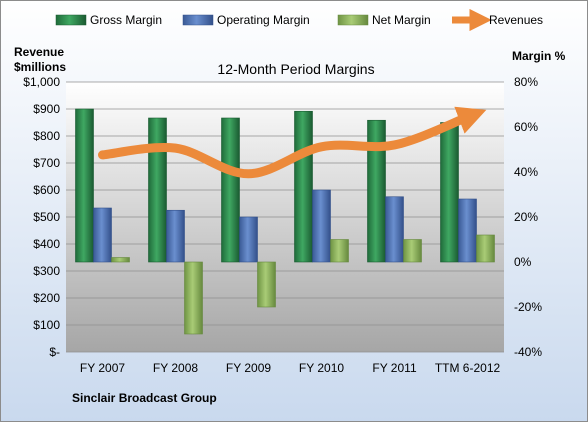 Image resolution: width=588 pixels, height=422 pixels. What do you see at coordinates (46, 244) in the screenshot?
I see `y-left-tick-label: $400` at bounding box center [46, 244].